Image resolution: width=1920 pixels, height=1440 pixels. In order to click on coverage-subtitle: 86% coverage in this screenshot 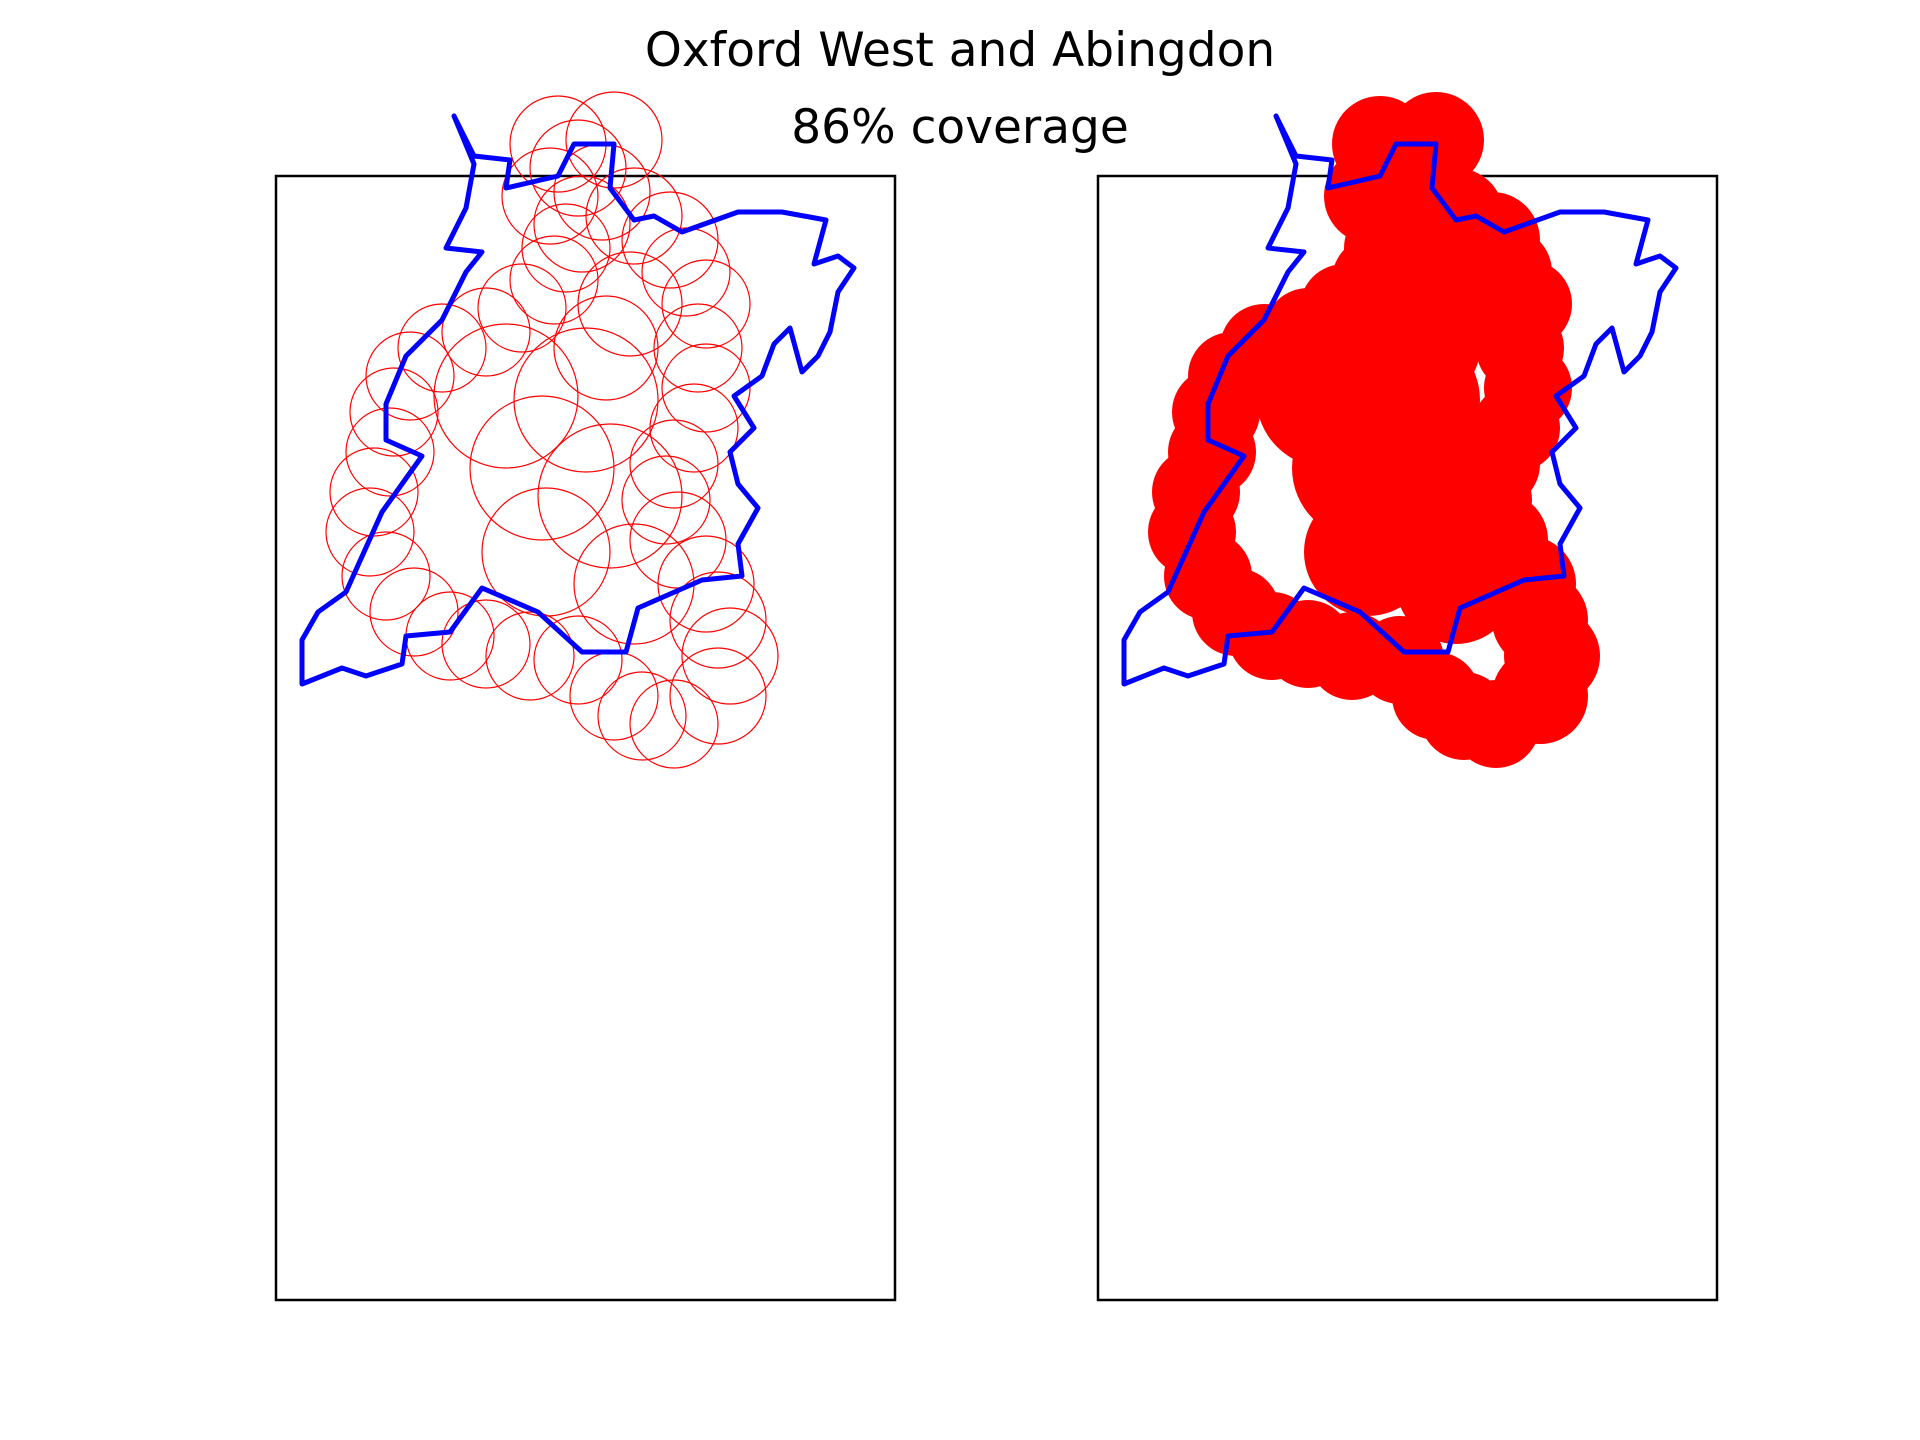, I will do `click(960, 127)`.